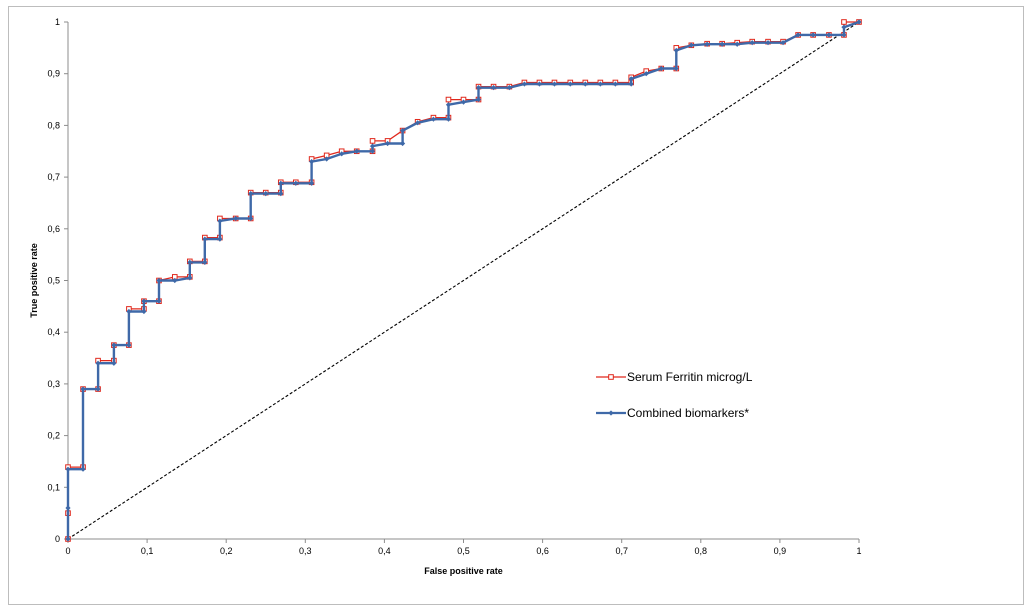 The height and width of the screenshot is (613, 1032). What do you see at coordinates (53, 177) in the screenshot?
I see `y-tick-label: 0,7` at bounding box center [53, 177].